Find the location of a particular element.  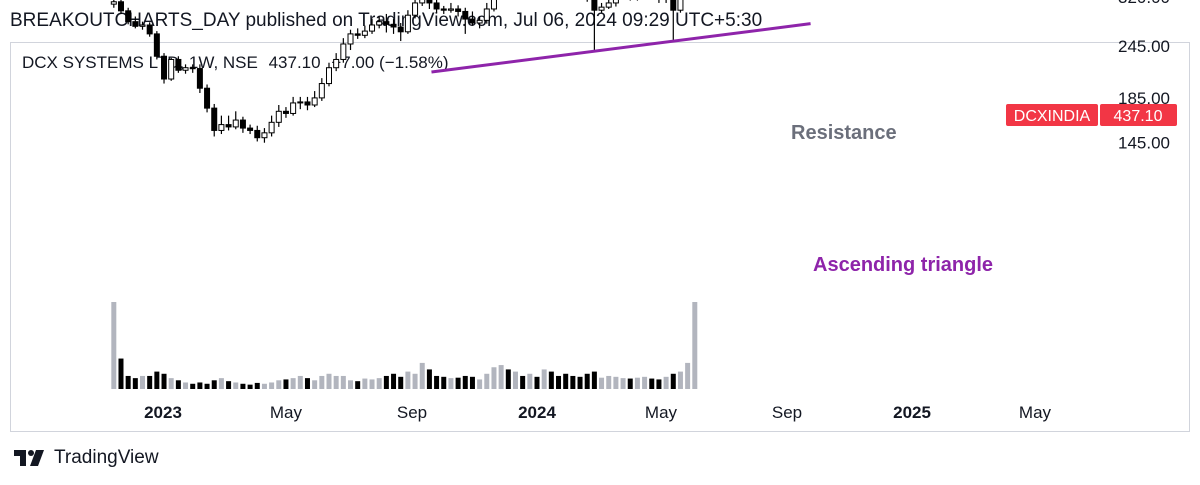

candlesticks is located at coordinates (397, 71).